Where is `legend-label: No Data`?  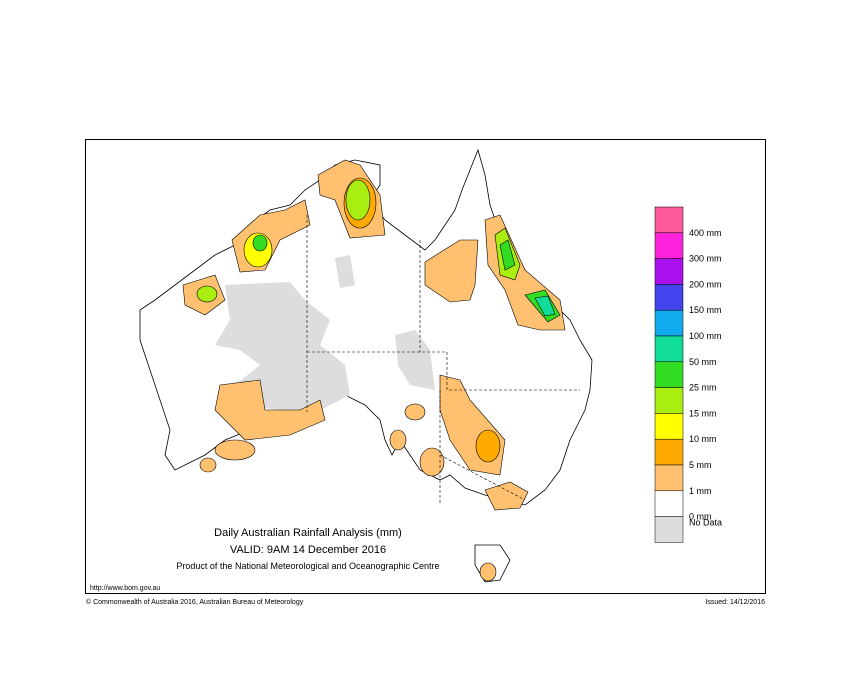 legend-label: No Data is located at coordinates (705, 523).